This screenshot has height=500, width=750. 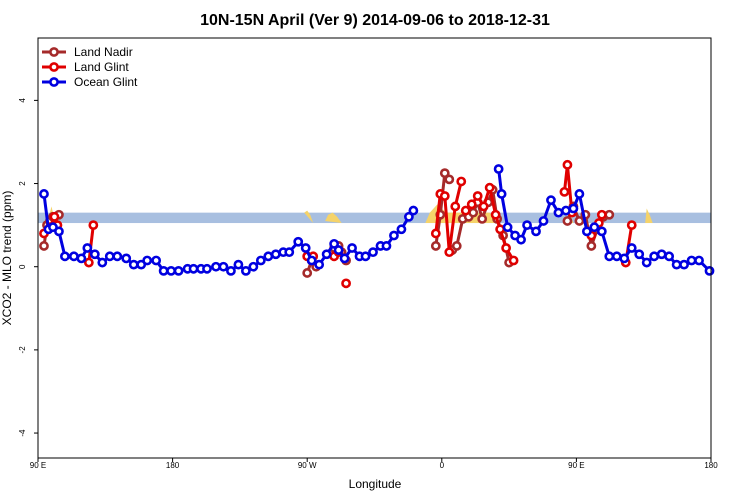 I want to click on y-tick-label: 0, so click(x=22, y=266).